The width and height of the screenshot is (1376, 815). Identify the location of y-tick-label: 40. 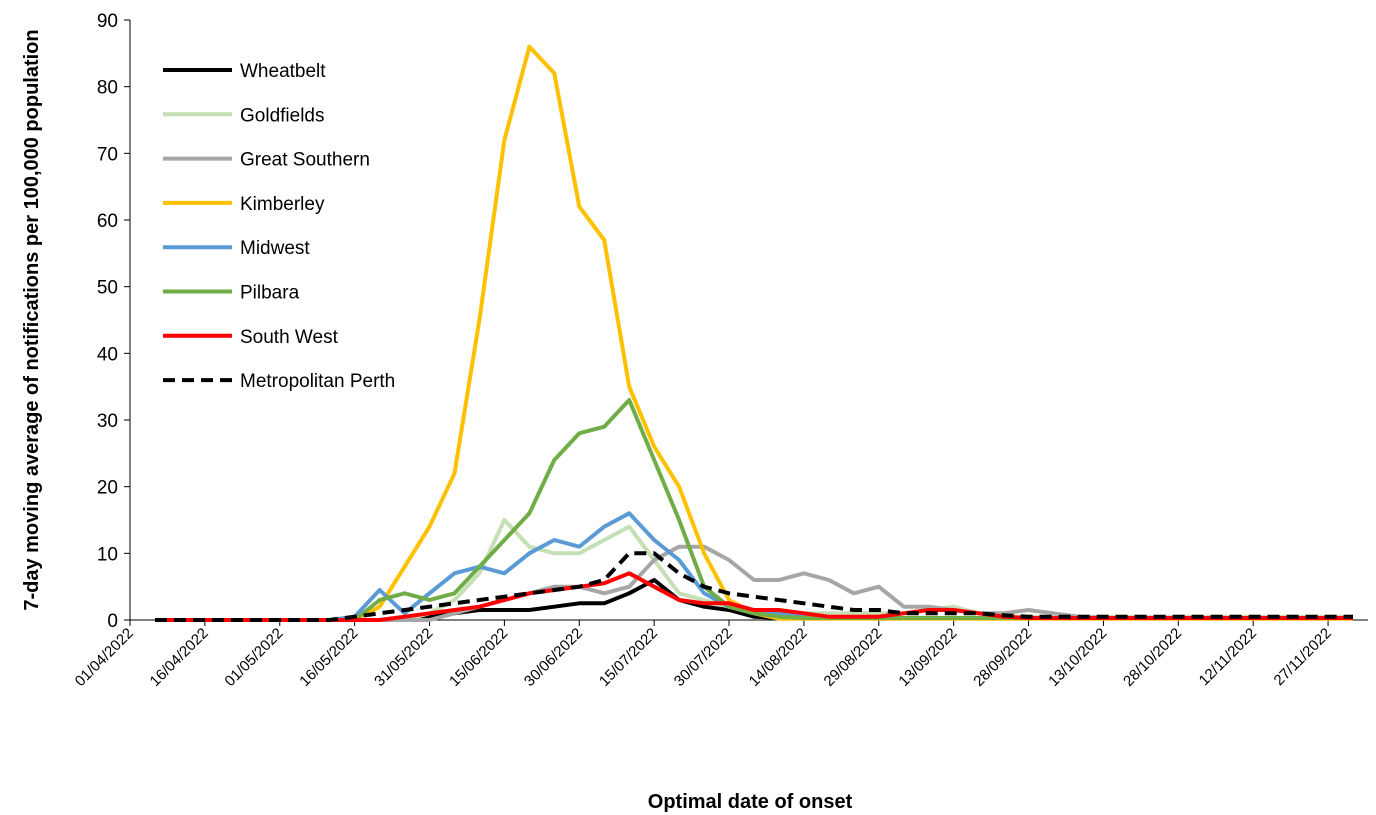
(107, 354).